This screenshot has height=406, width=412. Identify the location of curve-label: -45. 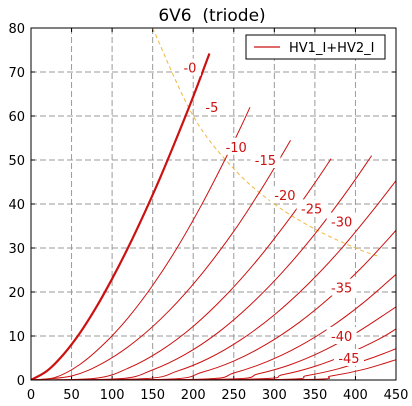
(348, 359).